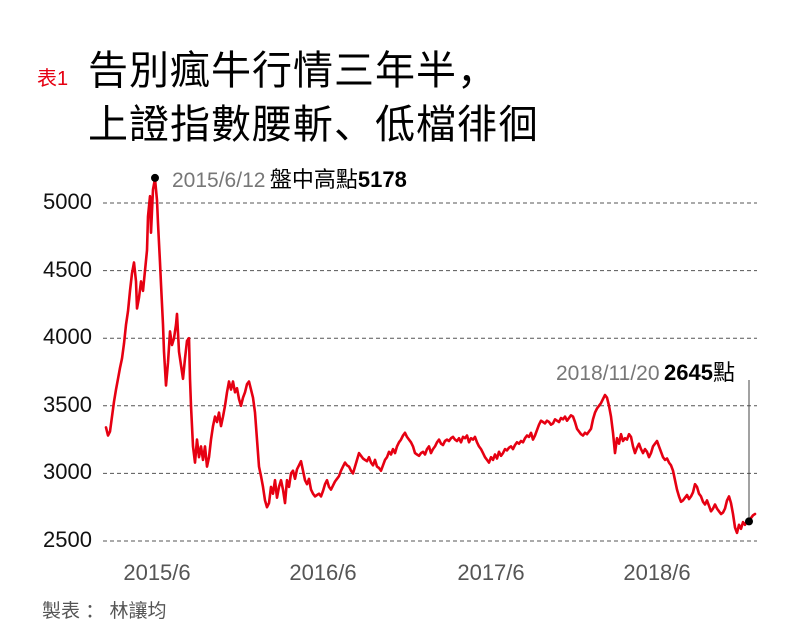 The width and height of the screenshot is (792, 637). Describe the element at coordinates (749, 521) in the screenshot. I see `latest-marker` at that location.